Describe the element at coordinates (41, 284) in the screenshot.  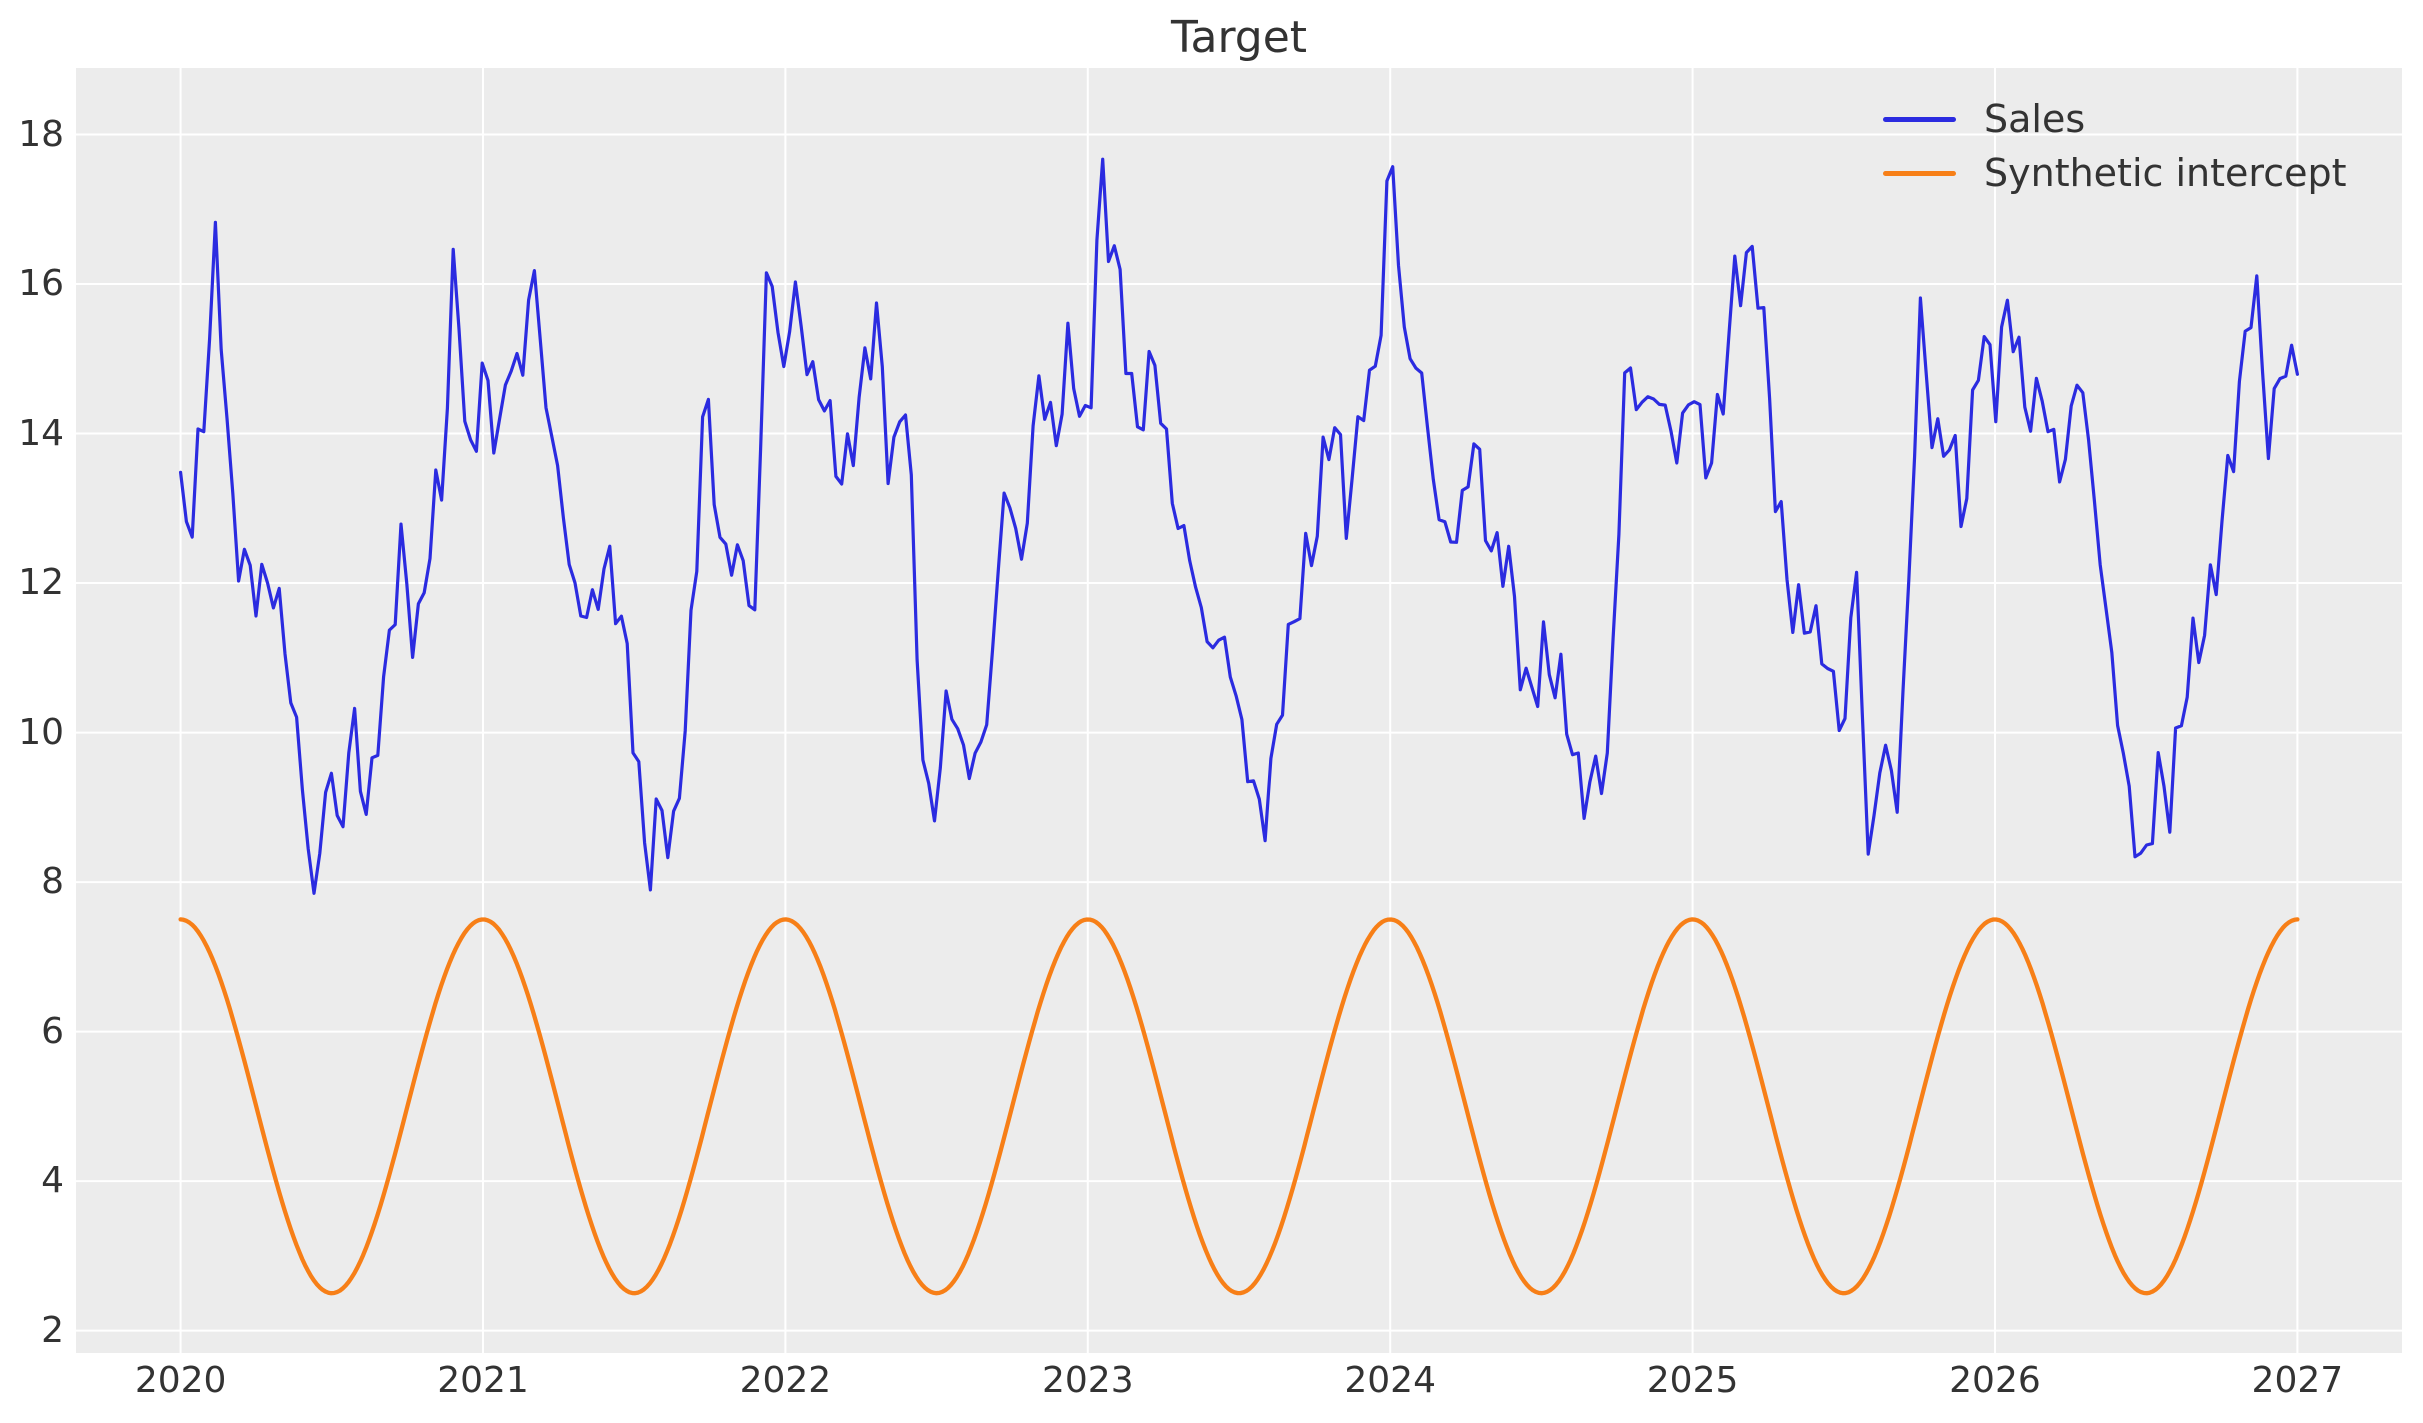
I see `y-tick-label: 16` at that location.